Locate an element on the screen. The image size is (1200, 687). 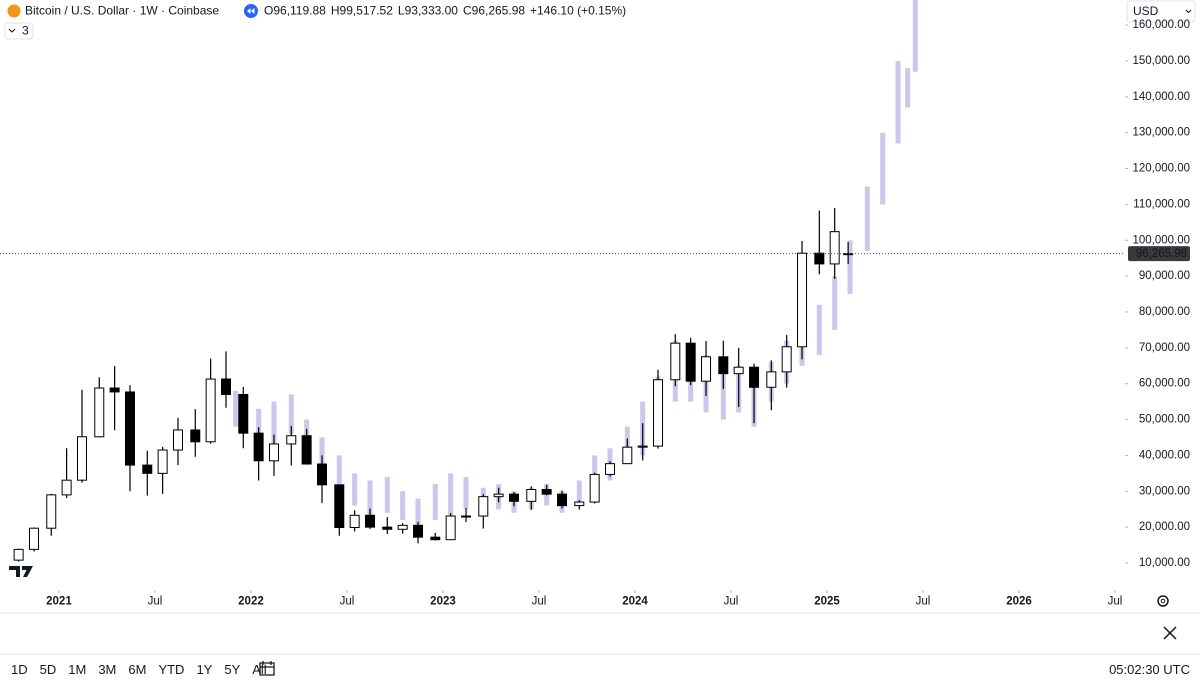
range-button: 5Y is located at coordinates (232, 669).